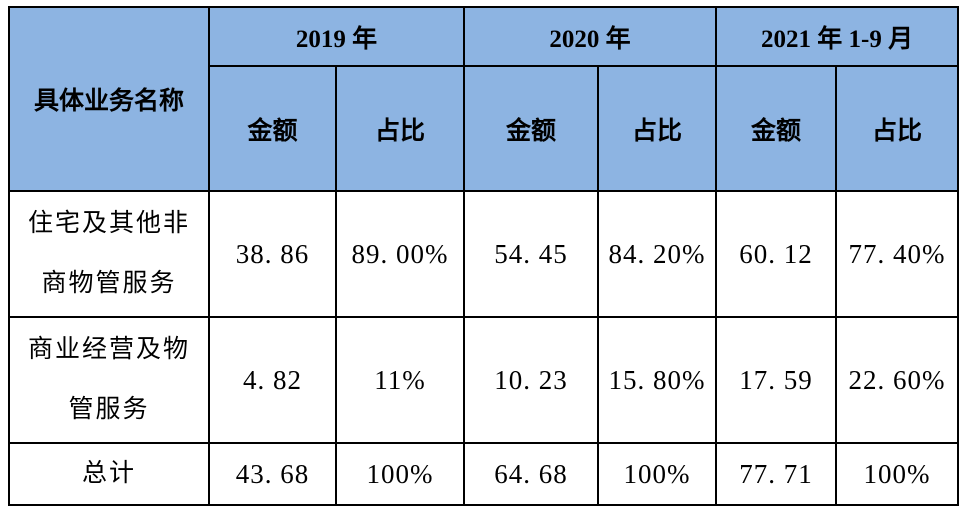 Image resolution: width=967 pixels, height=509 pixels. I want to click on header-cell-period-2021: 2021 年 1-9 月, so click(837, 36).